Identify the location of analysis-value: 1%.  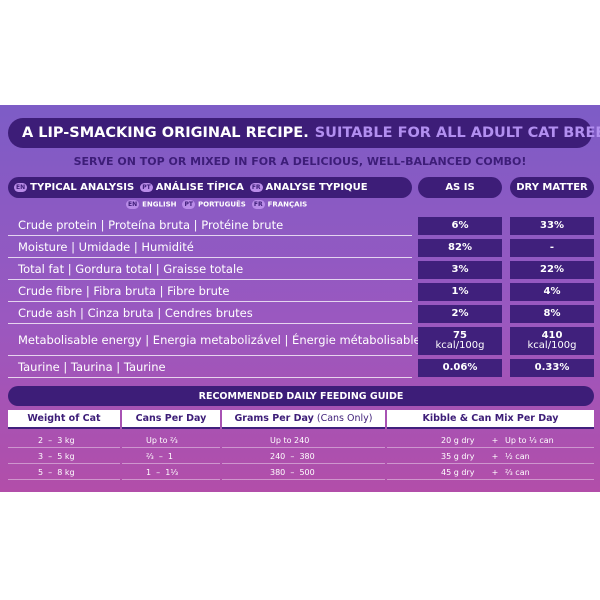
(460, 292).